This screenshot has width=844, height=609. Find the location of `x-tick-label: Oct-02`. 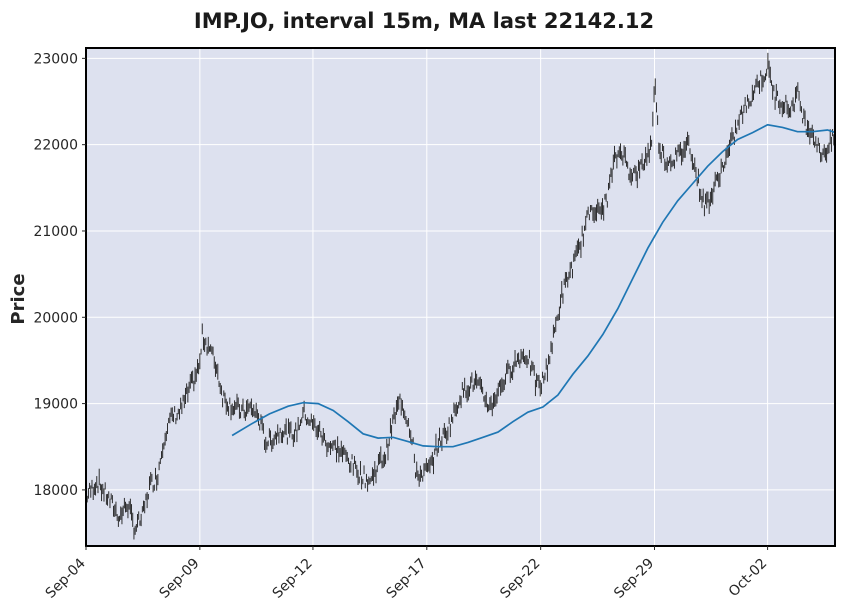

x-tick-label: Oct-02 is located at coordinates (748, 578).